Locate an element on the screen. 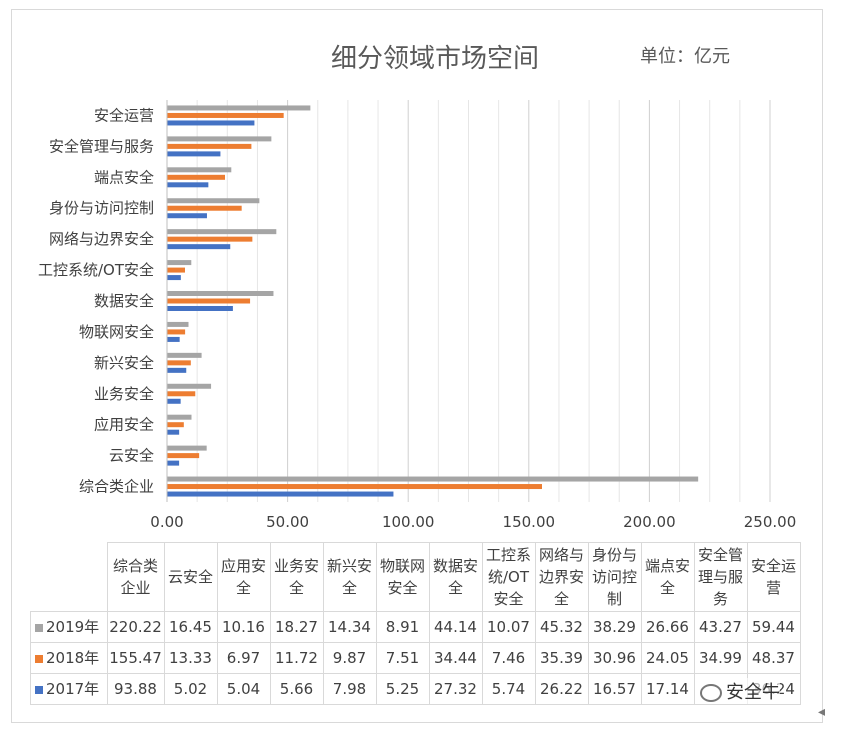  table-value-cell: 93.88 is located at coordinates (135, 689).